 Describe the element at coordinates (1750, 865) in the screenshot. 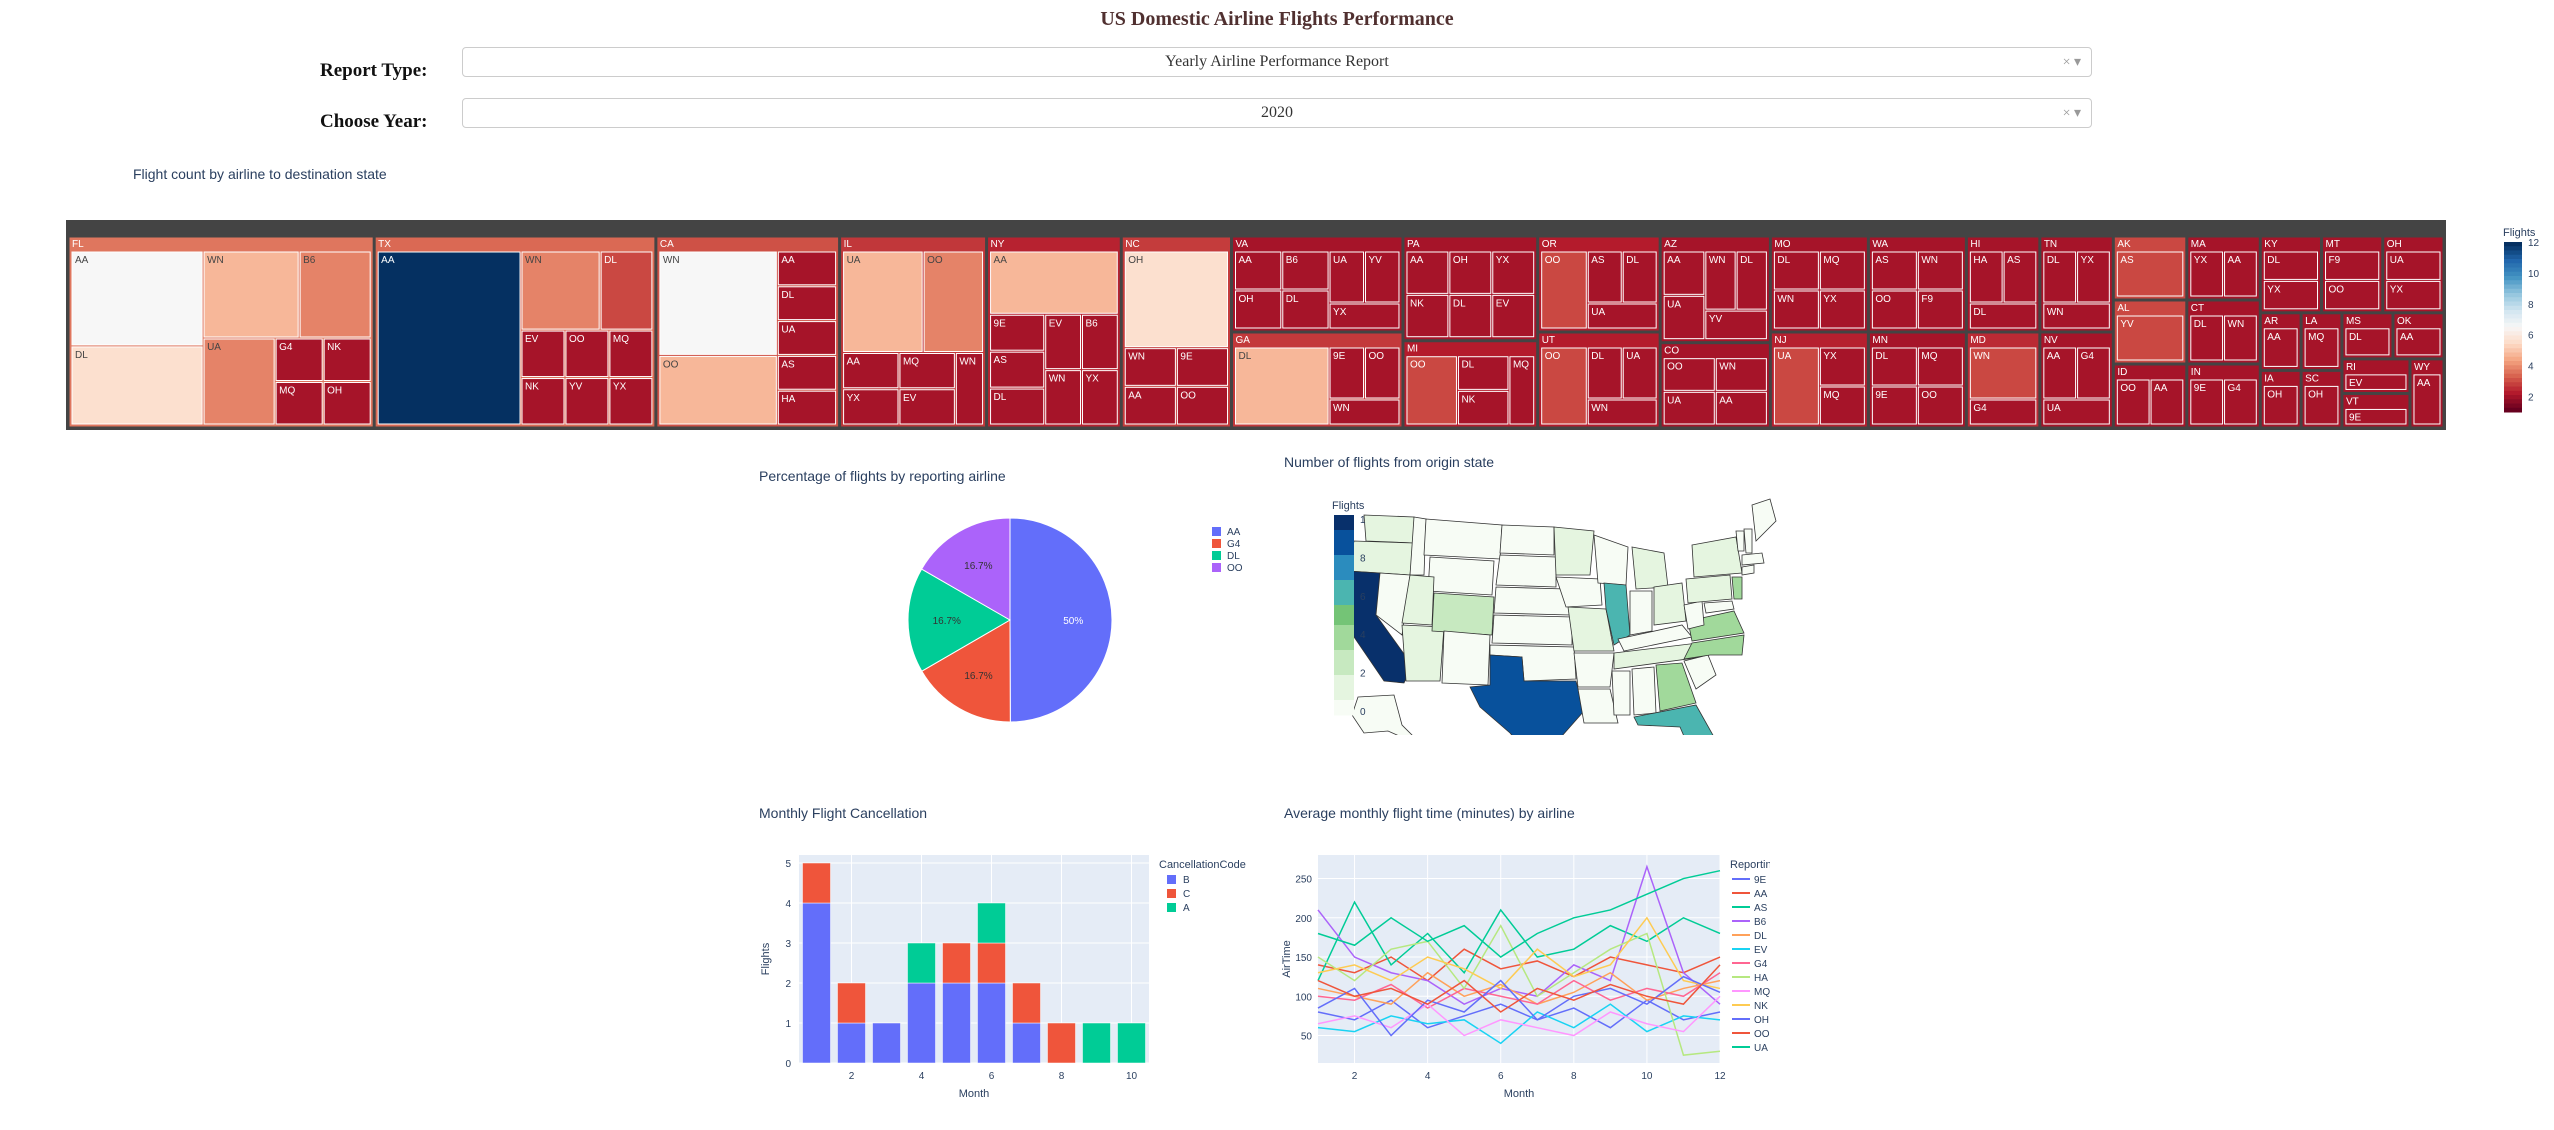

I see `line-legend-title: Reporting_Airl` at that location.